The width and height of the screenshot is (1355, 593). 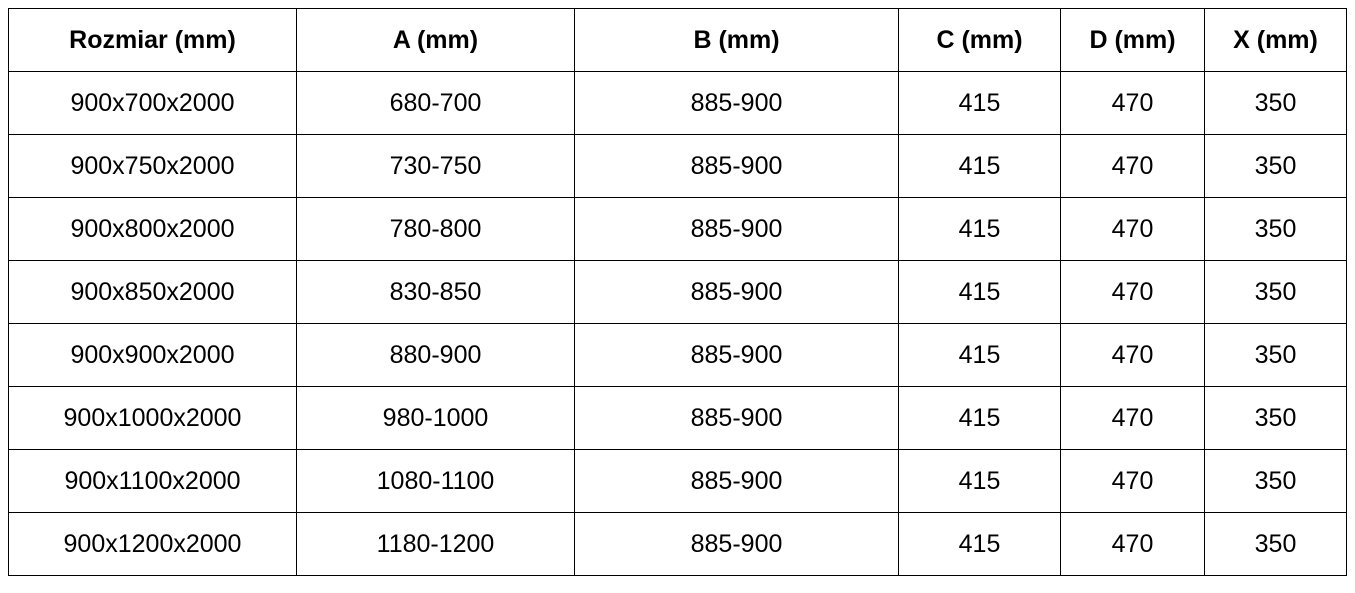 I want to click on cell-size: 900x1100x2000, so click(x=152, y=481).